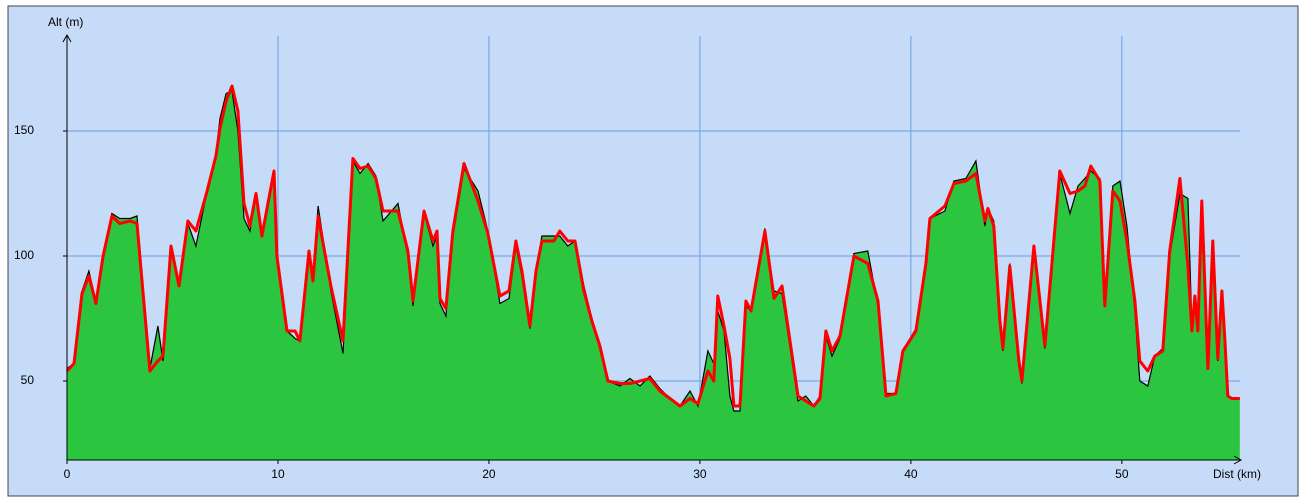 This screenshot has height=502, width=1307. Describe the element at coordinates (67, 38) in the screenshot. I see `y-axis-arrow` at that location.